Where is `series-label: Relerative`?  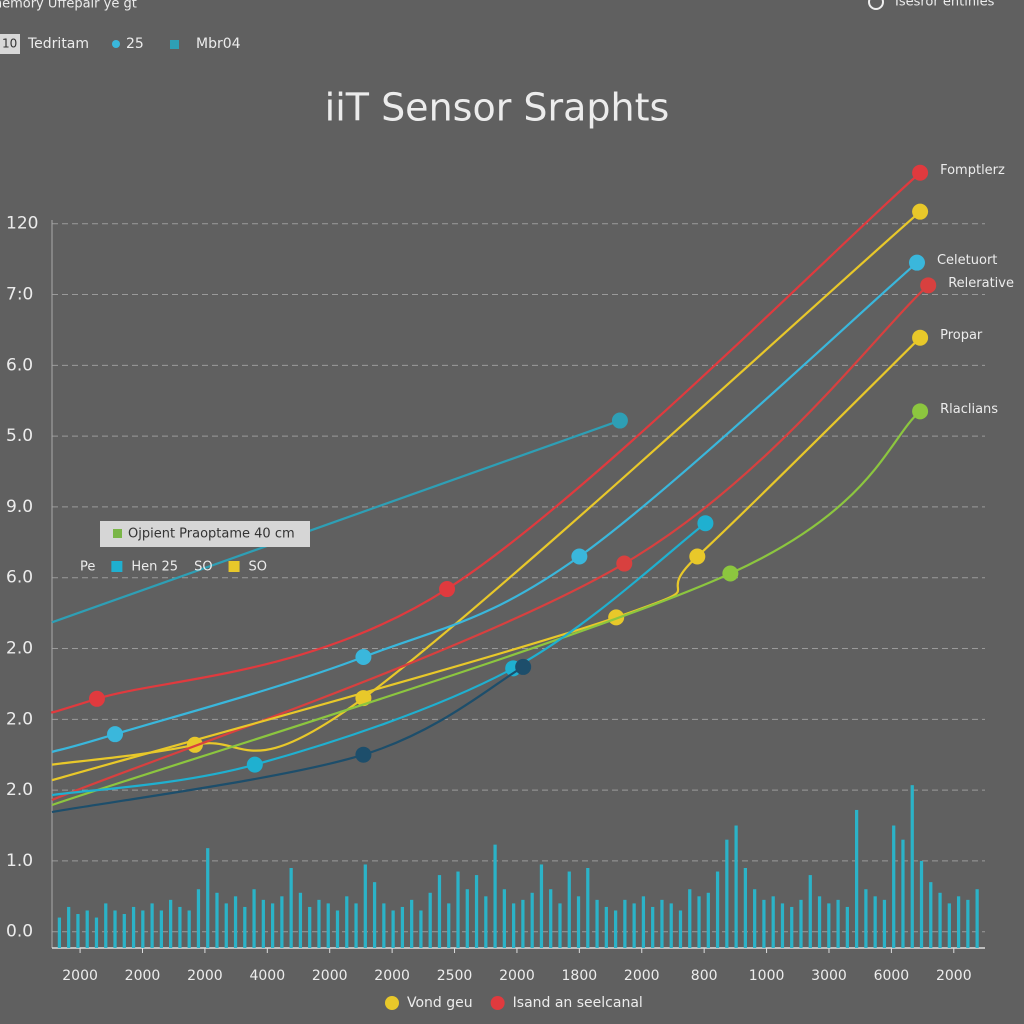
series-label: Relerative is located at coordinates (981, 283).